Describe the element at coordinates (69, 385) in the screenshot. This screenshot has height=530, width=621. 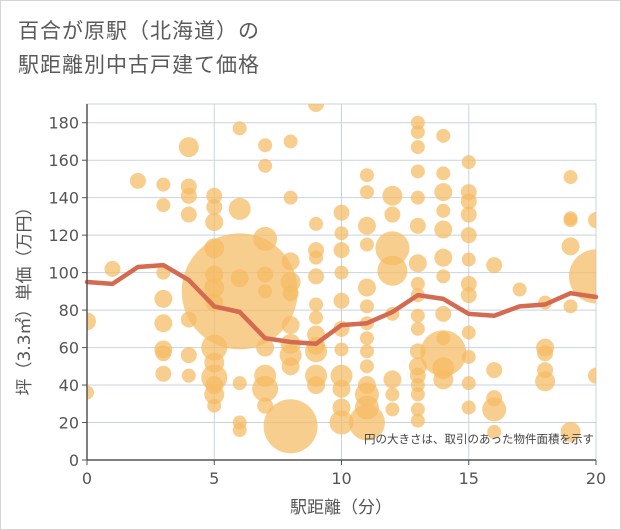
I see `y-tick-label: 40` at that location.